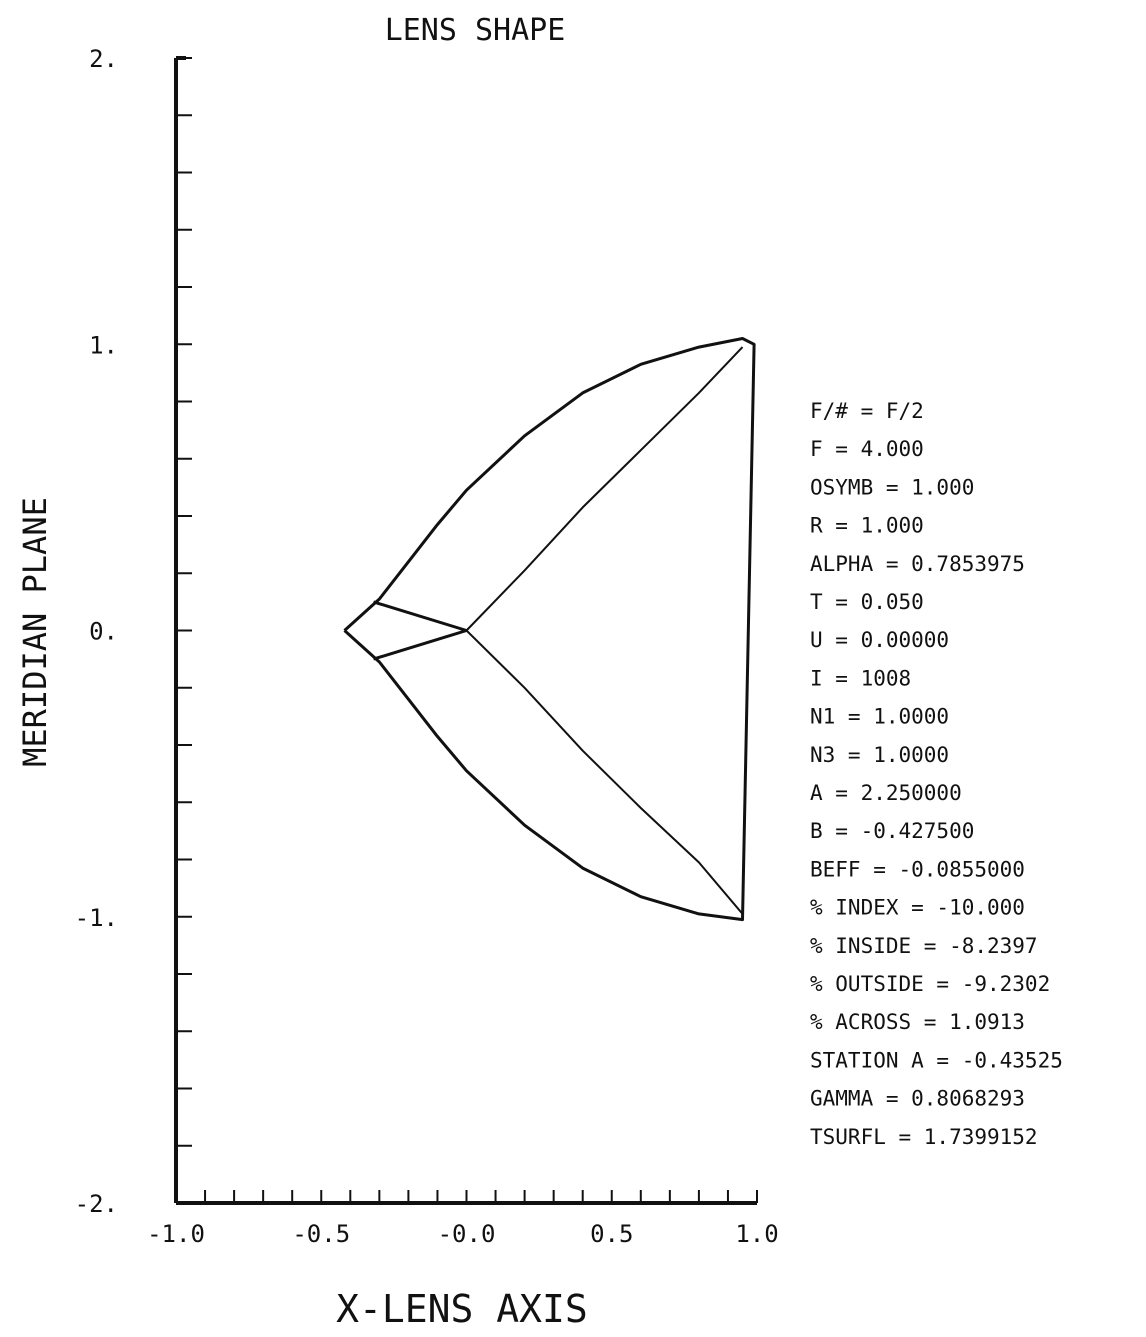 This screenshot has height=1337, width=1146. Describe the element at coordinates (917, 869) in the screenshot. I see `parameter-line: BEFF = -0.0855000` at that location.